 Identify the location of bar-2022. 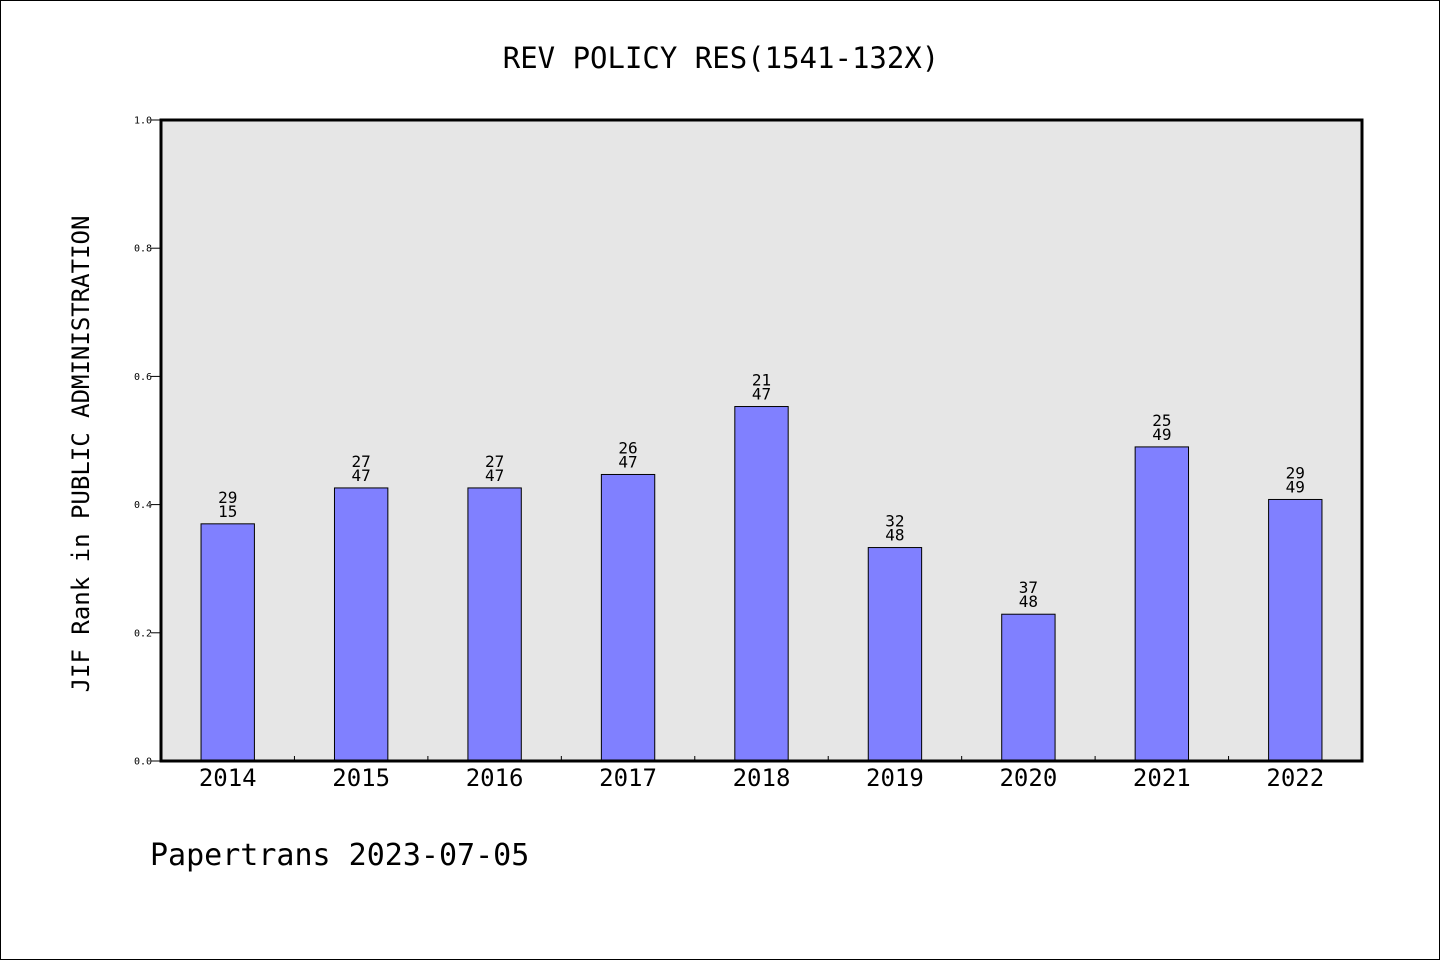
(1295, 630).